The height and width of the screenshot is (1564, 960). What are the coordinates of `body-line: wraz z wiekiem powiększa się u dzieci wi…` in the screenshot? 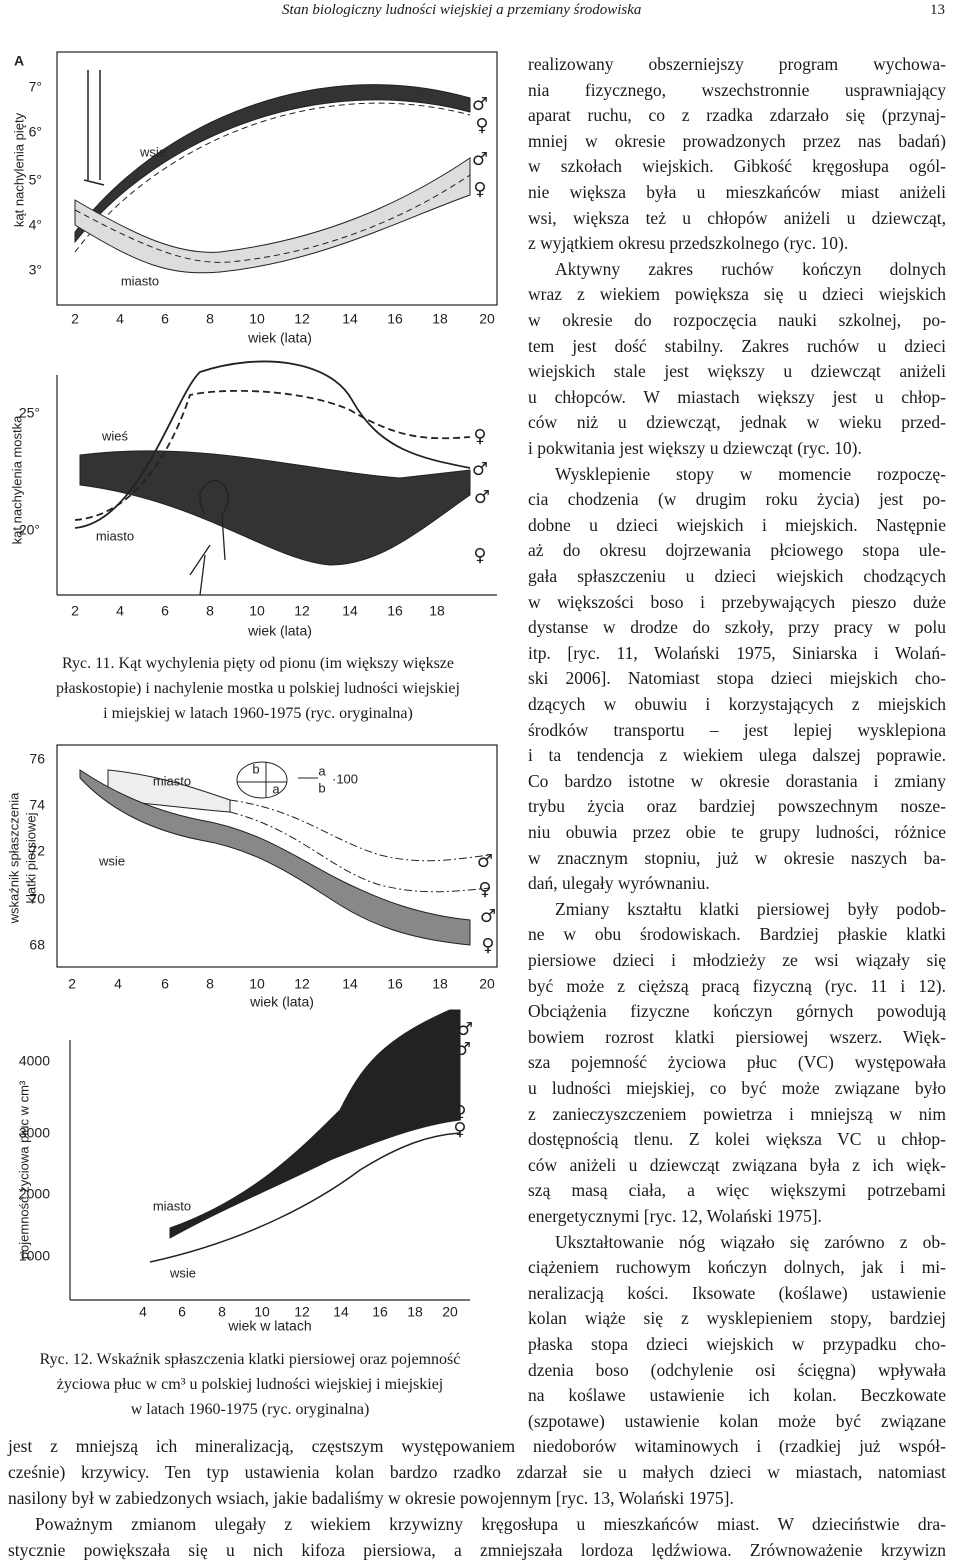 It's located at (737, 294).